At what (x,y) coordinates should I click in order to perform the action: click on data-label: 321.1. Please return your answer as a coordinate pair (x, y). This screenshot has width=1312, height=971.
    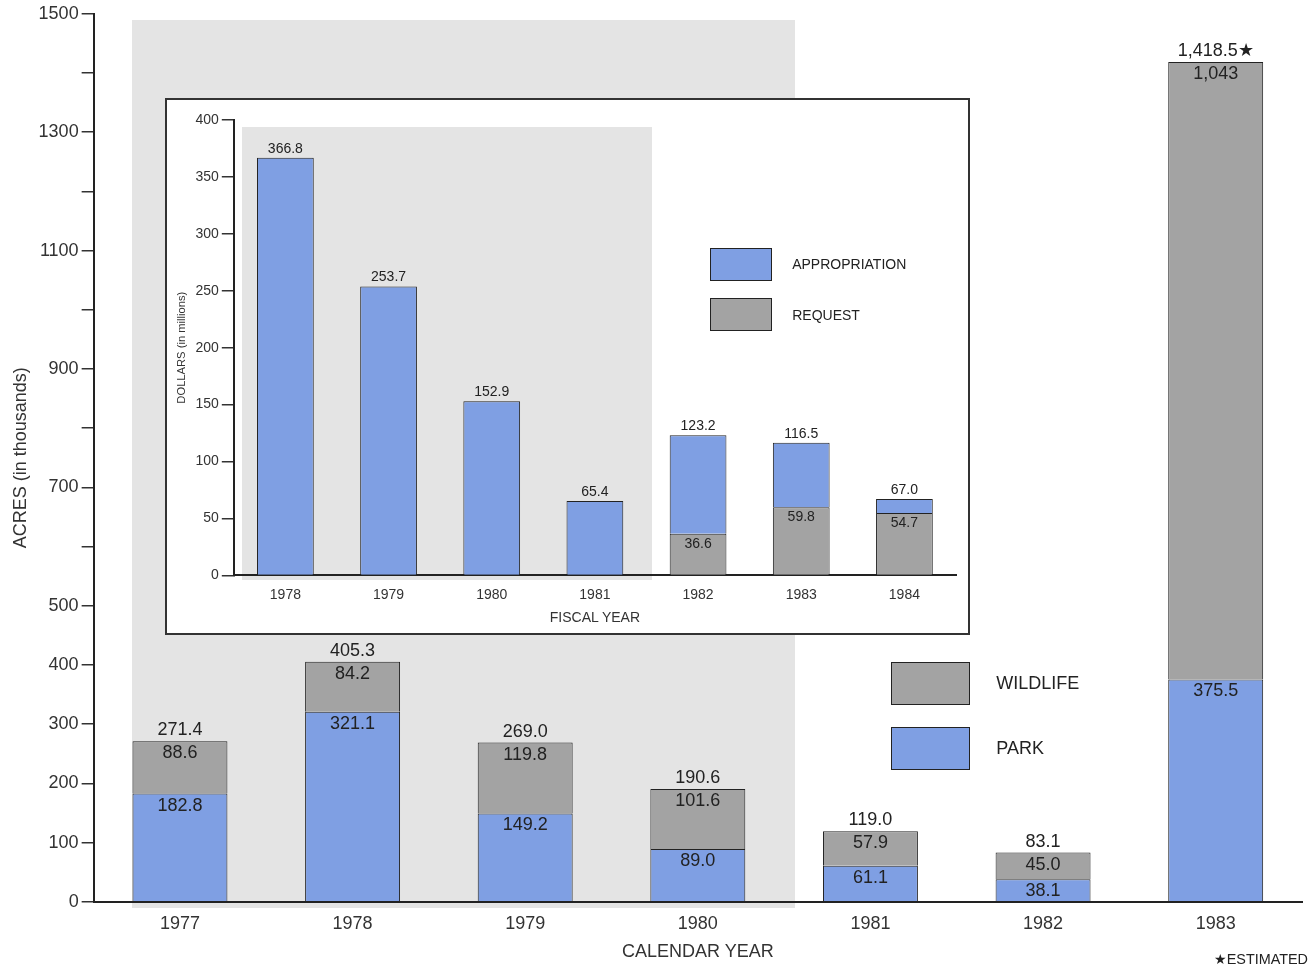
    Looking at the image, I should click on (353, 722).